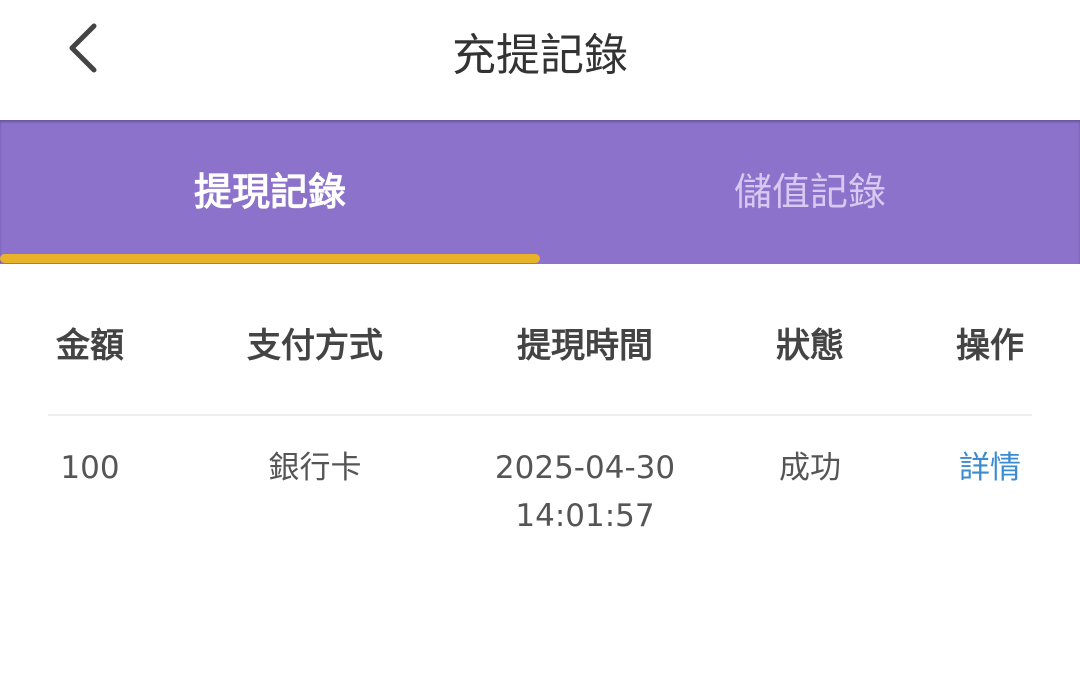  I want to click on back-button, so click(85, 50).